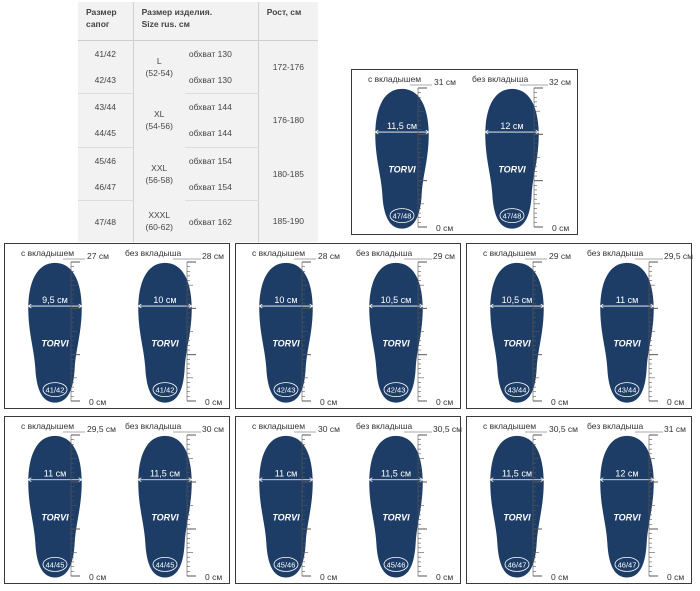 This screenshot has height=591, width=700. I want to click on item-size-cell: L (52-54), so click(159, 67).